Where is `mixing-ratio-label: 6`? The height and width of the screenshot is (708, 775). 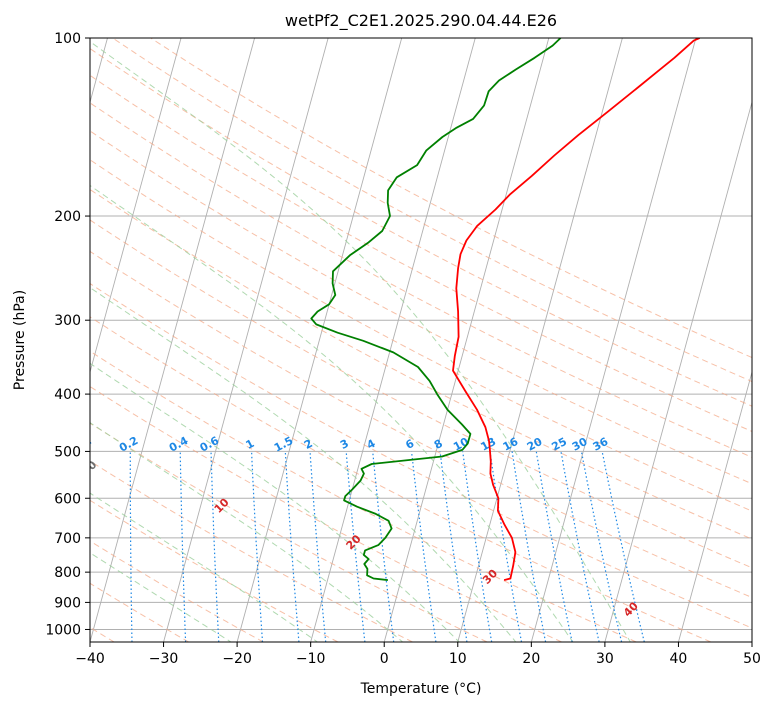 mixing-ratio-label: 6 is located at coordinates (409, 444).